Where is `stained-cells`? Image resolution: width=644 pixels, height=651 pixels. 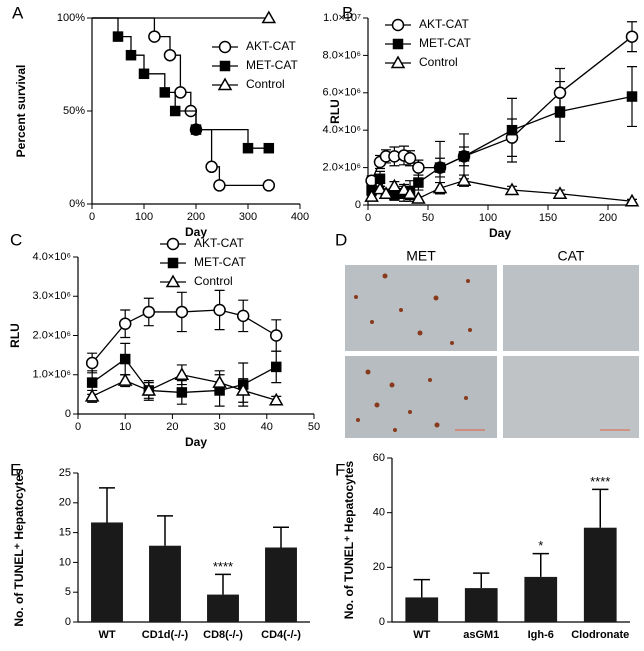 stained-cells is located at coordinates (413, 352).